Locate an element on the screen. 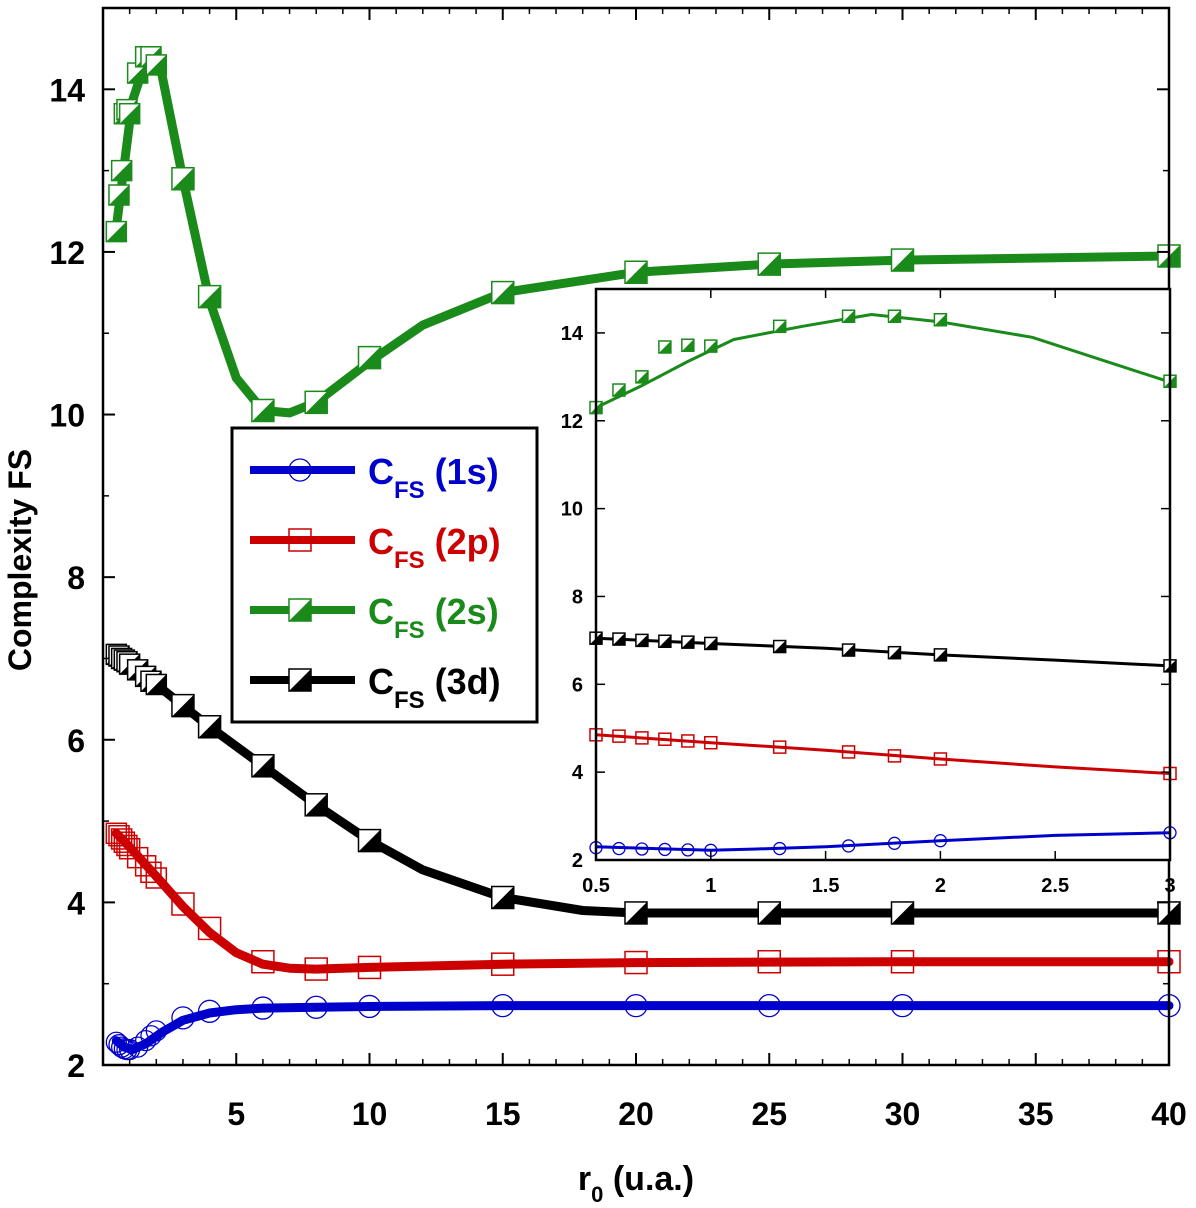 The image size is (1196, 1208). x-axis-title-unit: (u.a.) is located at coordinates (648, 1179).